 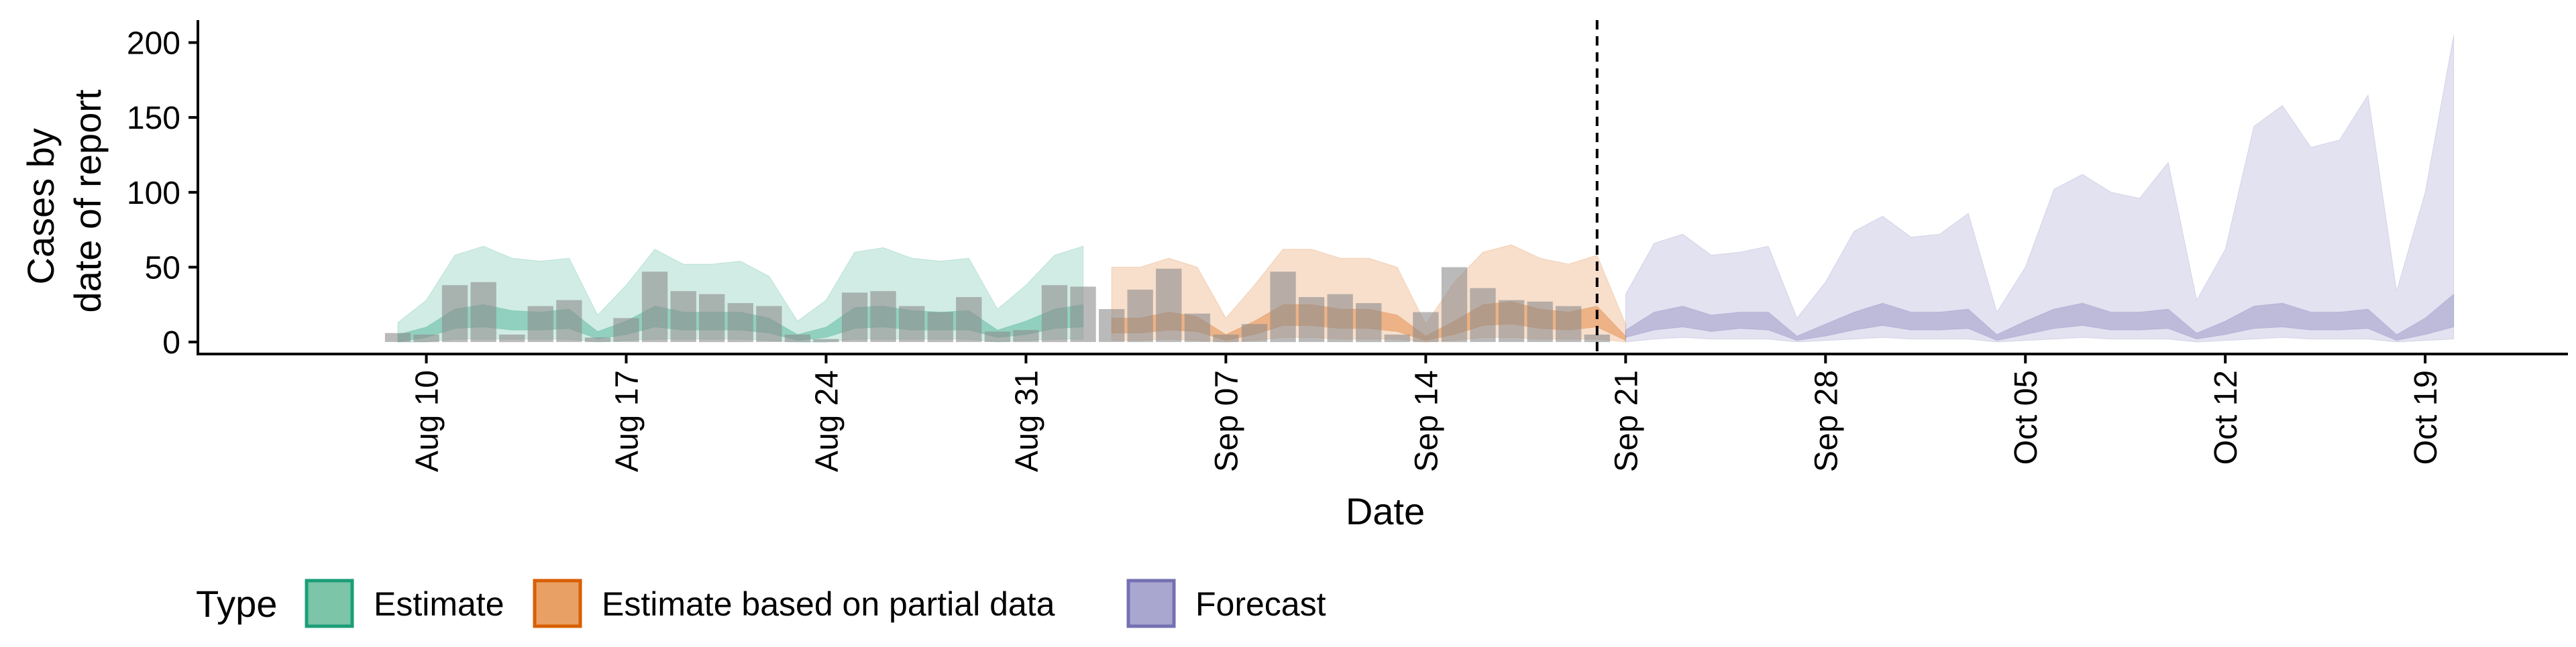 What do you see at coordinates (997, 305) in the screenshot?
I see `observed-bars` at bounding box center [997, 305].